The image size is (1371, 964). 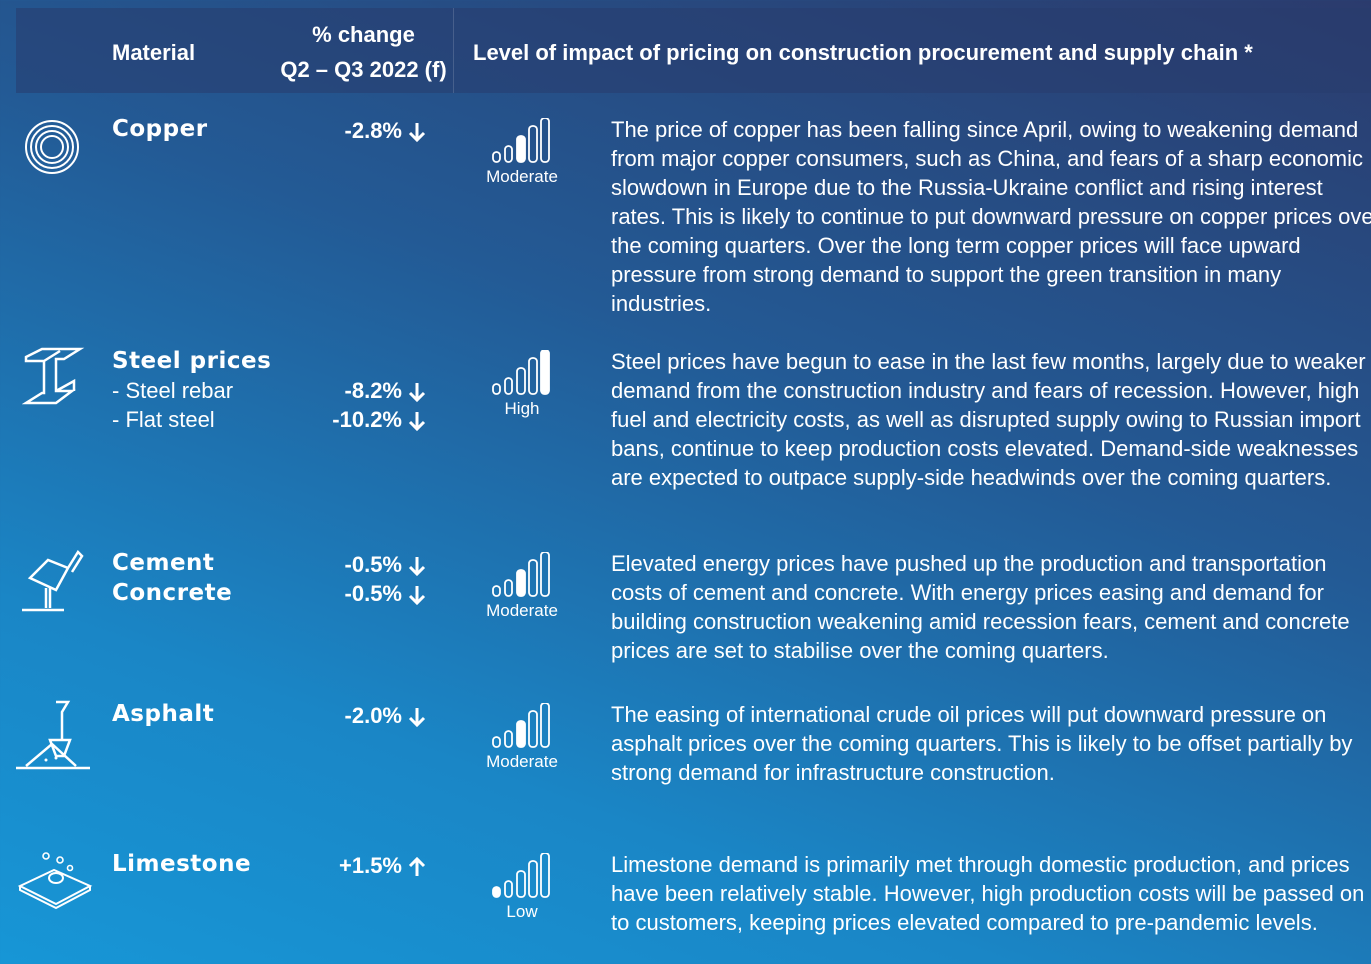 What do you see at coordinates (522, 408) in the screenshot?
I see `impact-level: High` at bounding box center [522, 408].